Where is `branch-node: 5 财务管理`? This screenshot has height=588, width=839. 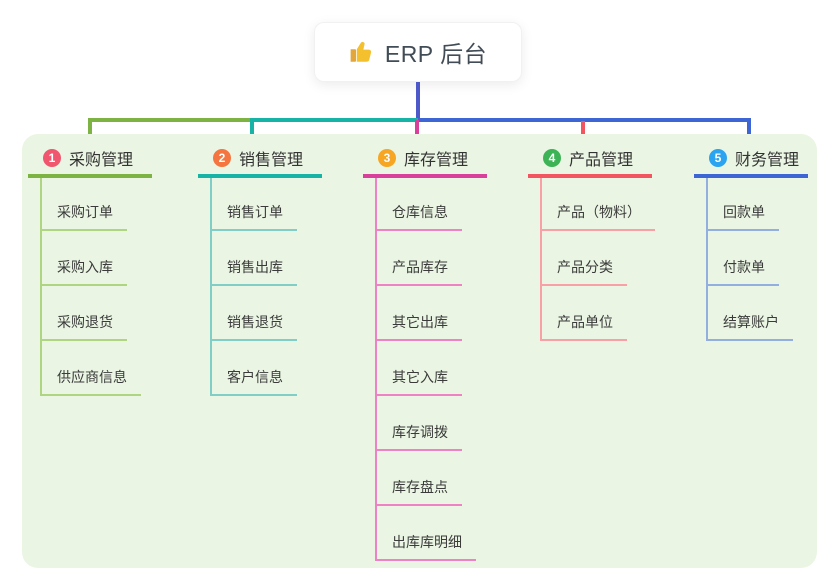
branch-node: 5 财务管理 is located at coordinates (751, 156).